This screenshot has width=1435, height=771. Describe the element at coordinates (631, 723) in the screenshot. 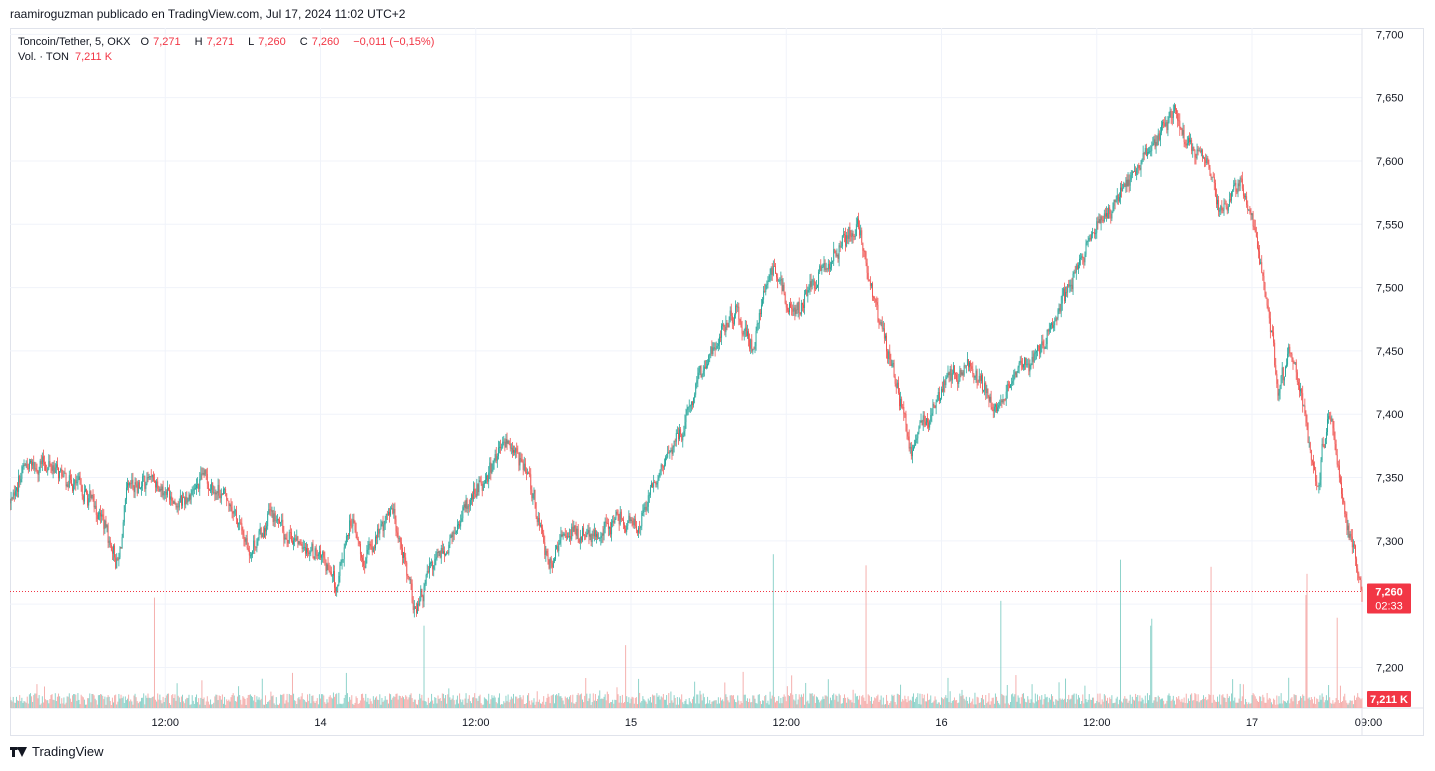

I see `x-tick-label: 15` at that location.